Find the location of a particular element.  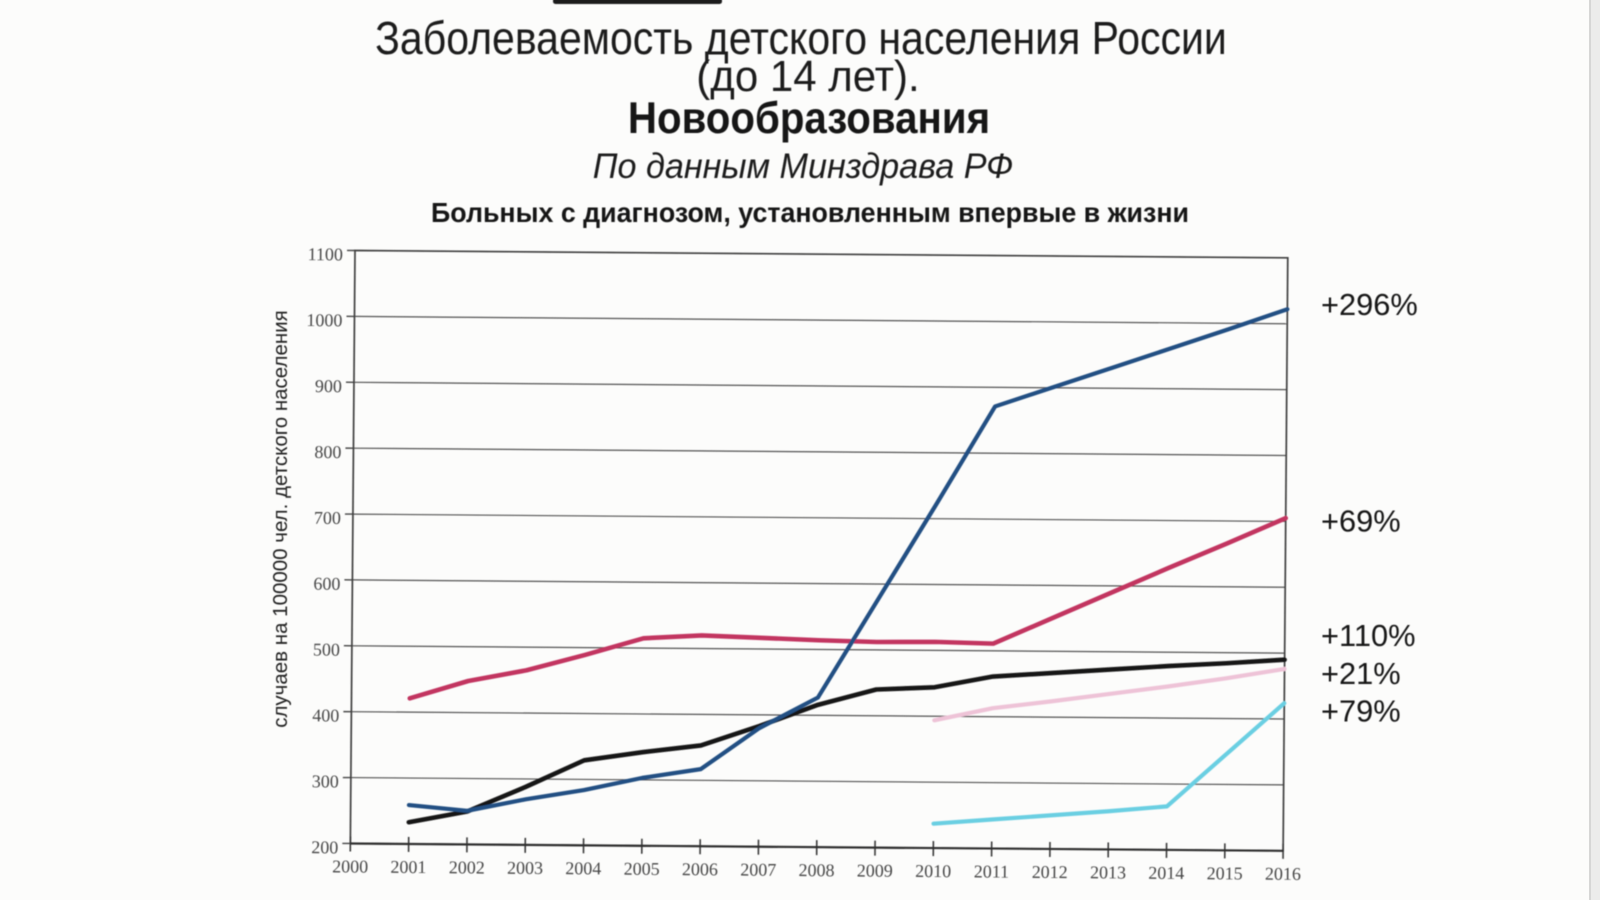

svg-text: 2001 is located at coordinates (408, 867).